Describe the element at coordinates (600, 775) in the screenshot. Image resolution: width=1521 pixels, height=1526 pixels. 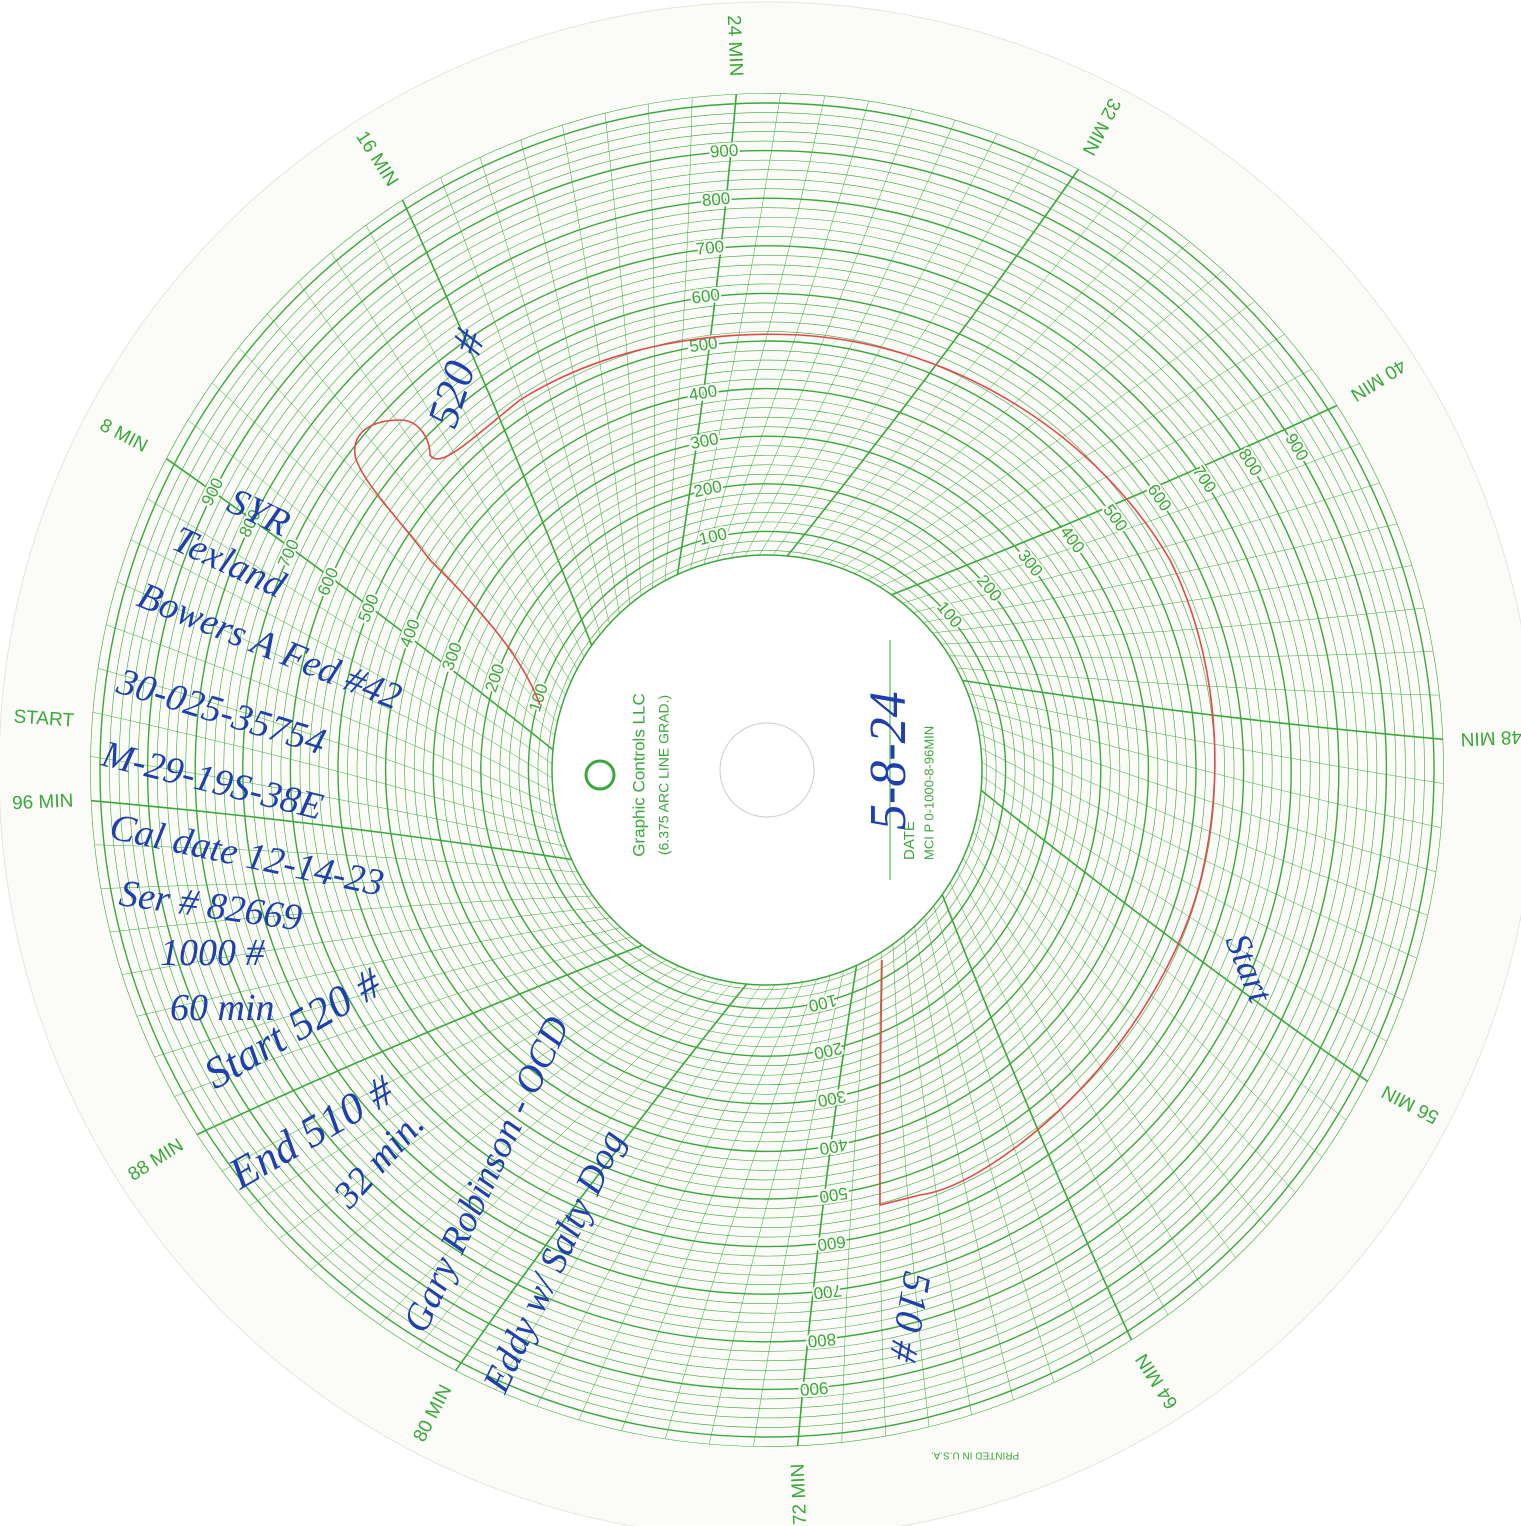
I see `logo` at that location.